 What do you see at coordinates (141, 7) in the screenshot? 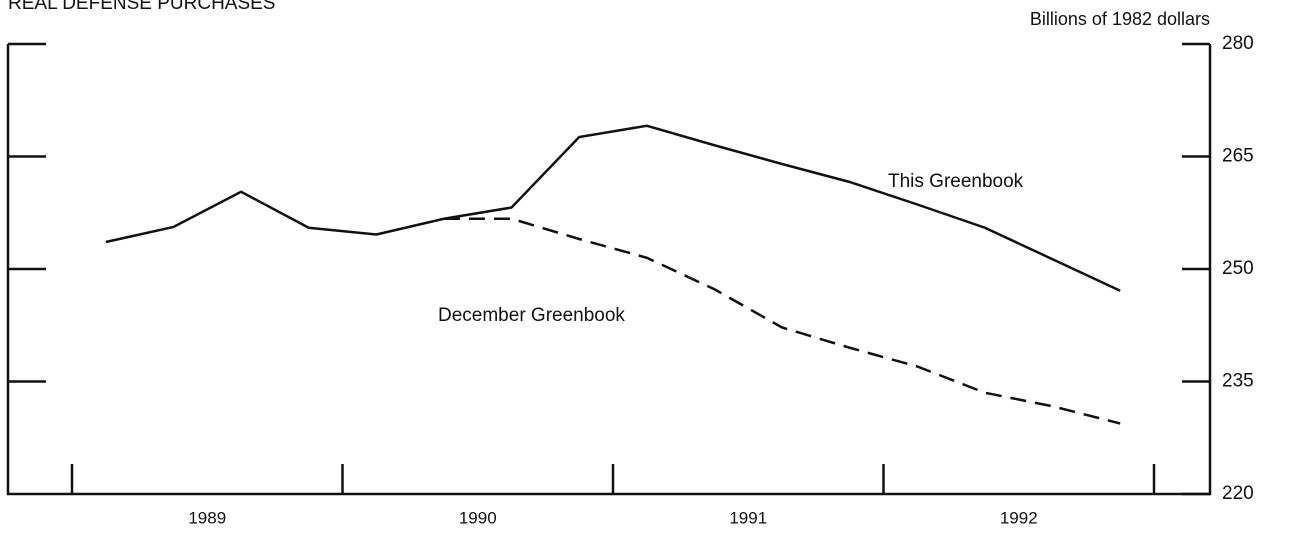
I see `chart-title: REAL DEFENSE PURCHASES` at bounding box center [141, 7].